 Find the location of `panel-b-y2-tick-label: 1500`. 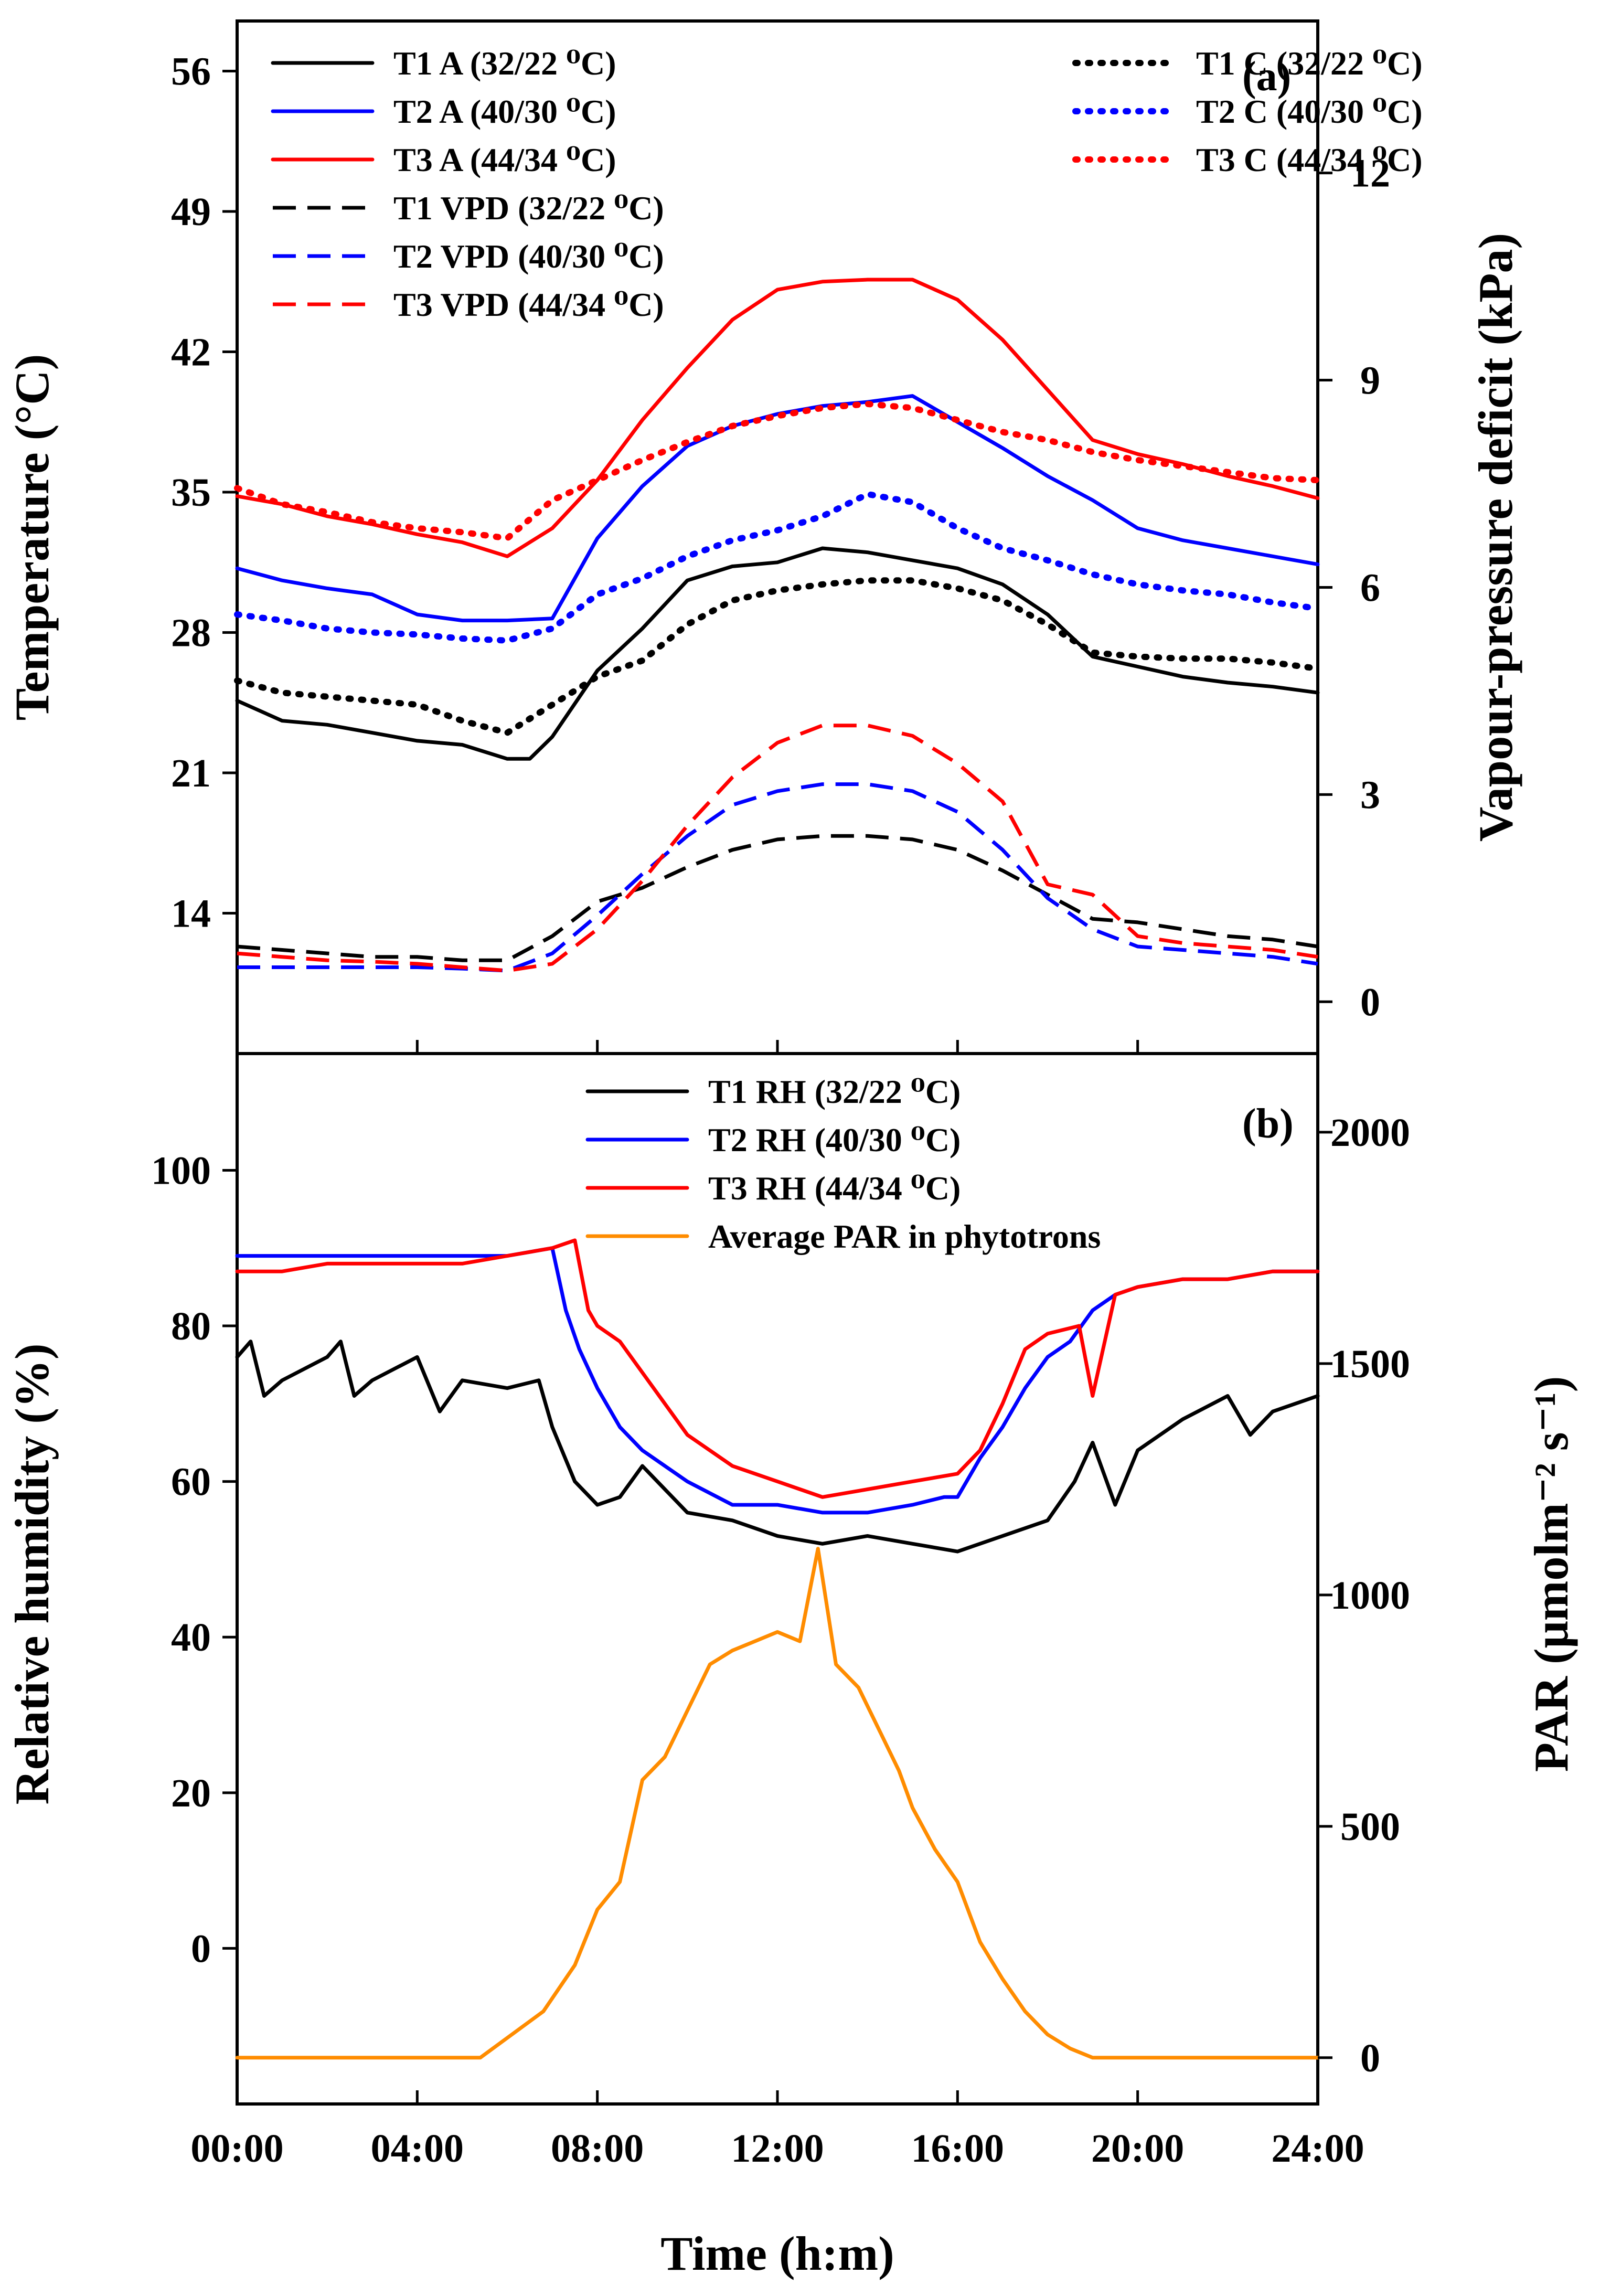

panel-b-y2-tick-label: 1500 is located at coordinates (1370, 1364).